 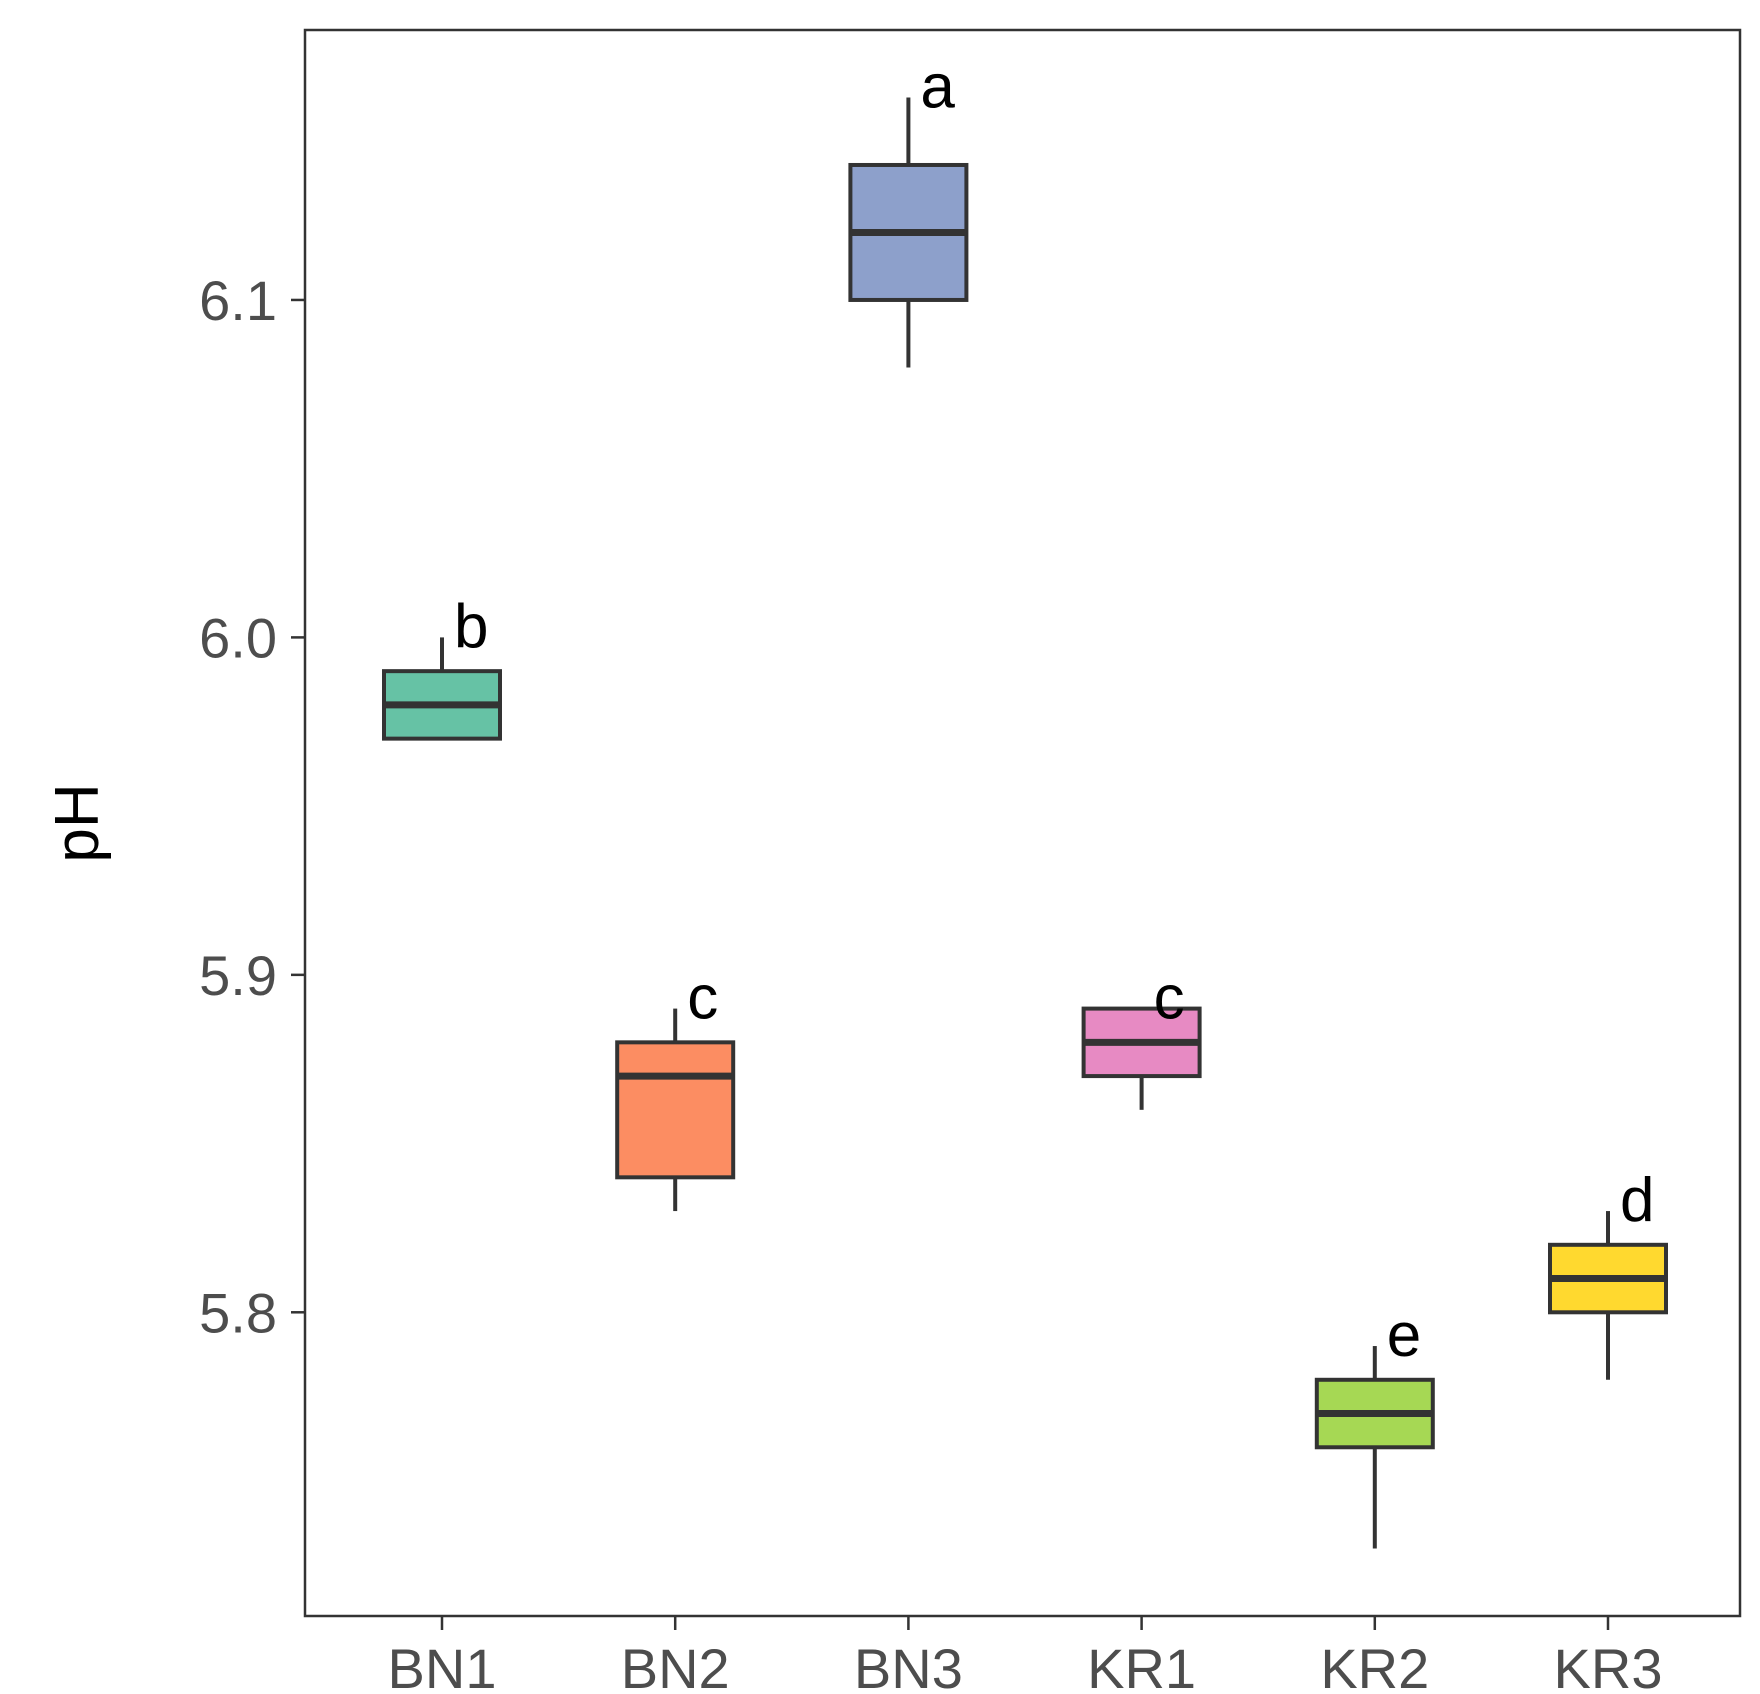 What do you see at coordinates (937, 86) in the screenshot?
I see `significance-letter: a` at bounding box center [937, 86].